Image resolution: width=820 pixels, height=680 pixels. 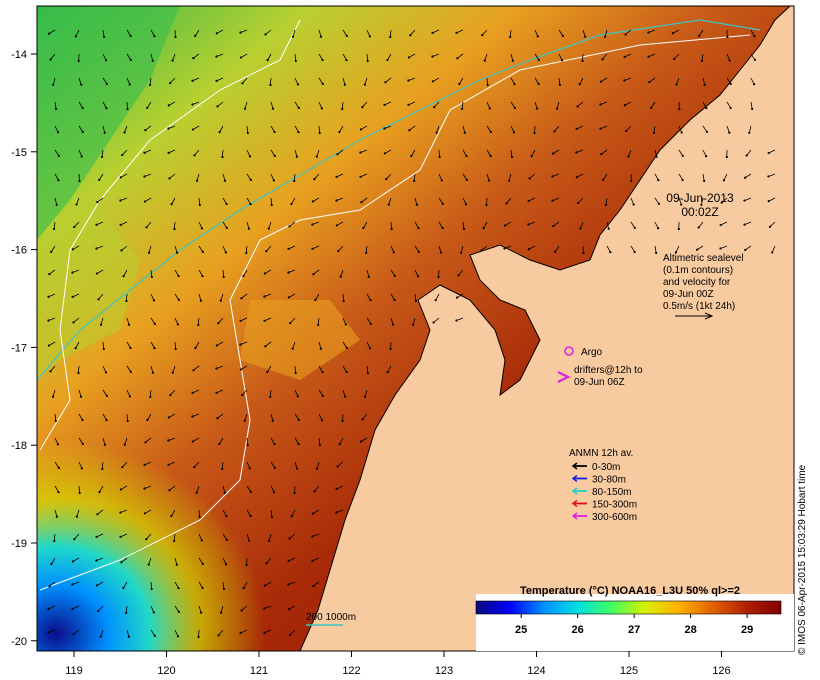 I want to click on lat-tick-label: -19, so click(x=19, y=544).